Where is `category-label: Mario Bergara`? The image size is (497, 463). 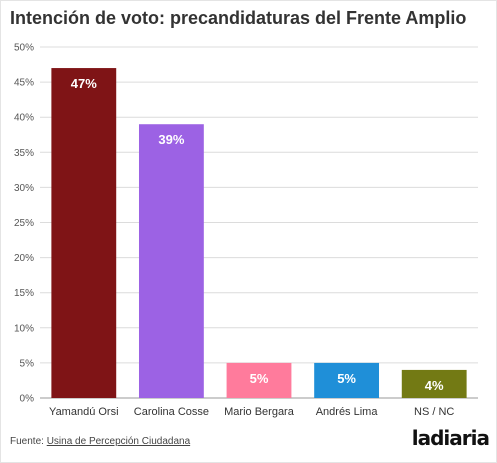 category-label: Mario Bergara is located at coordinates (259, 412).